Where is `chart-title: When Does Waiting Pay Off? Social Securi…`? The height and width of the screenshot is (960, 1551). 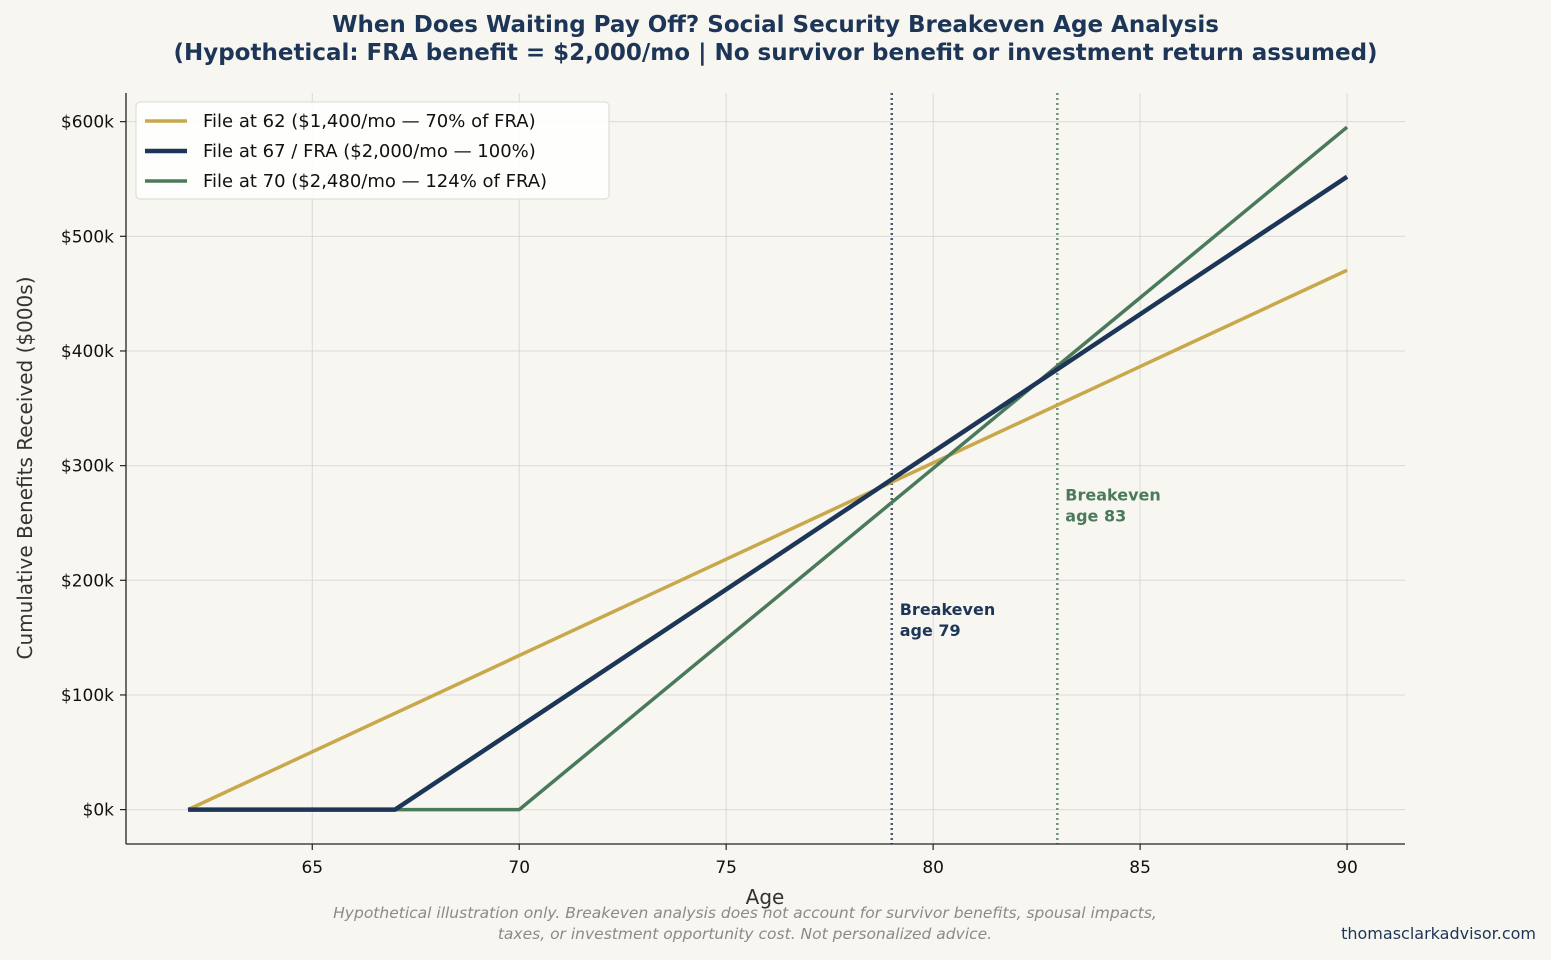
chart-title: When Does Waiting Pay Off? Social Securi… is located at coordinates (775, 25).